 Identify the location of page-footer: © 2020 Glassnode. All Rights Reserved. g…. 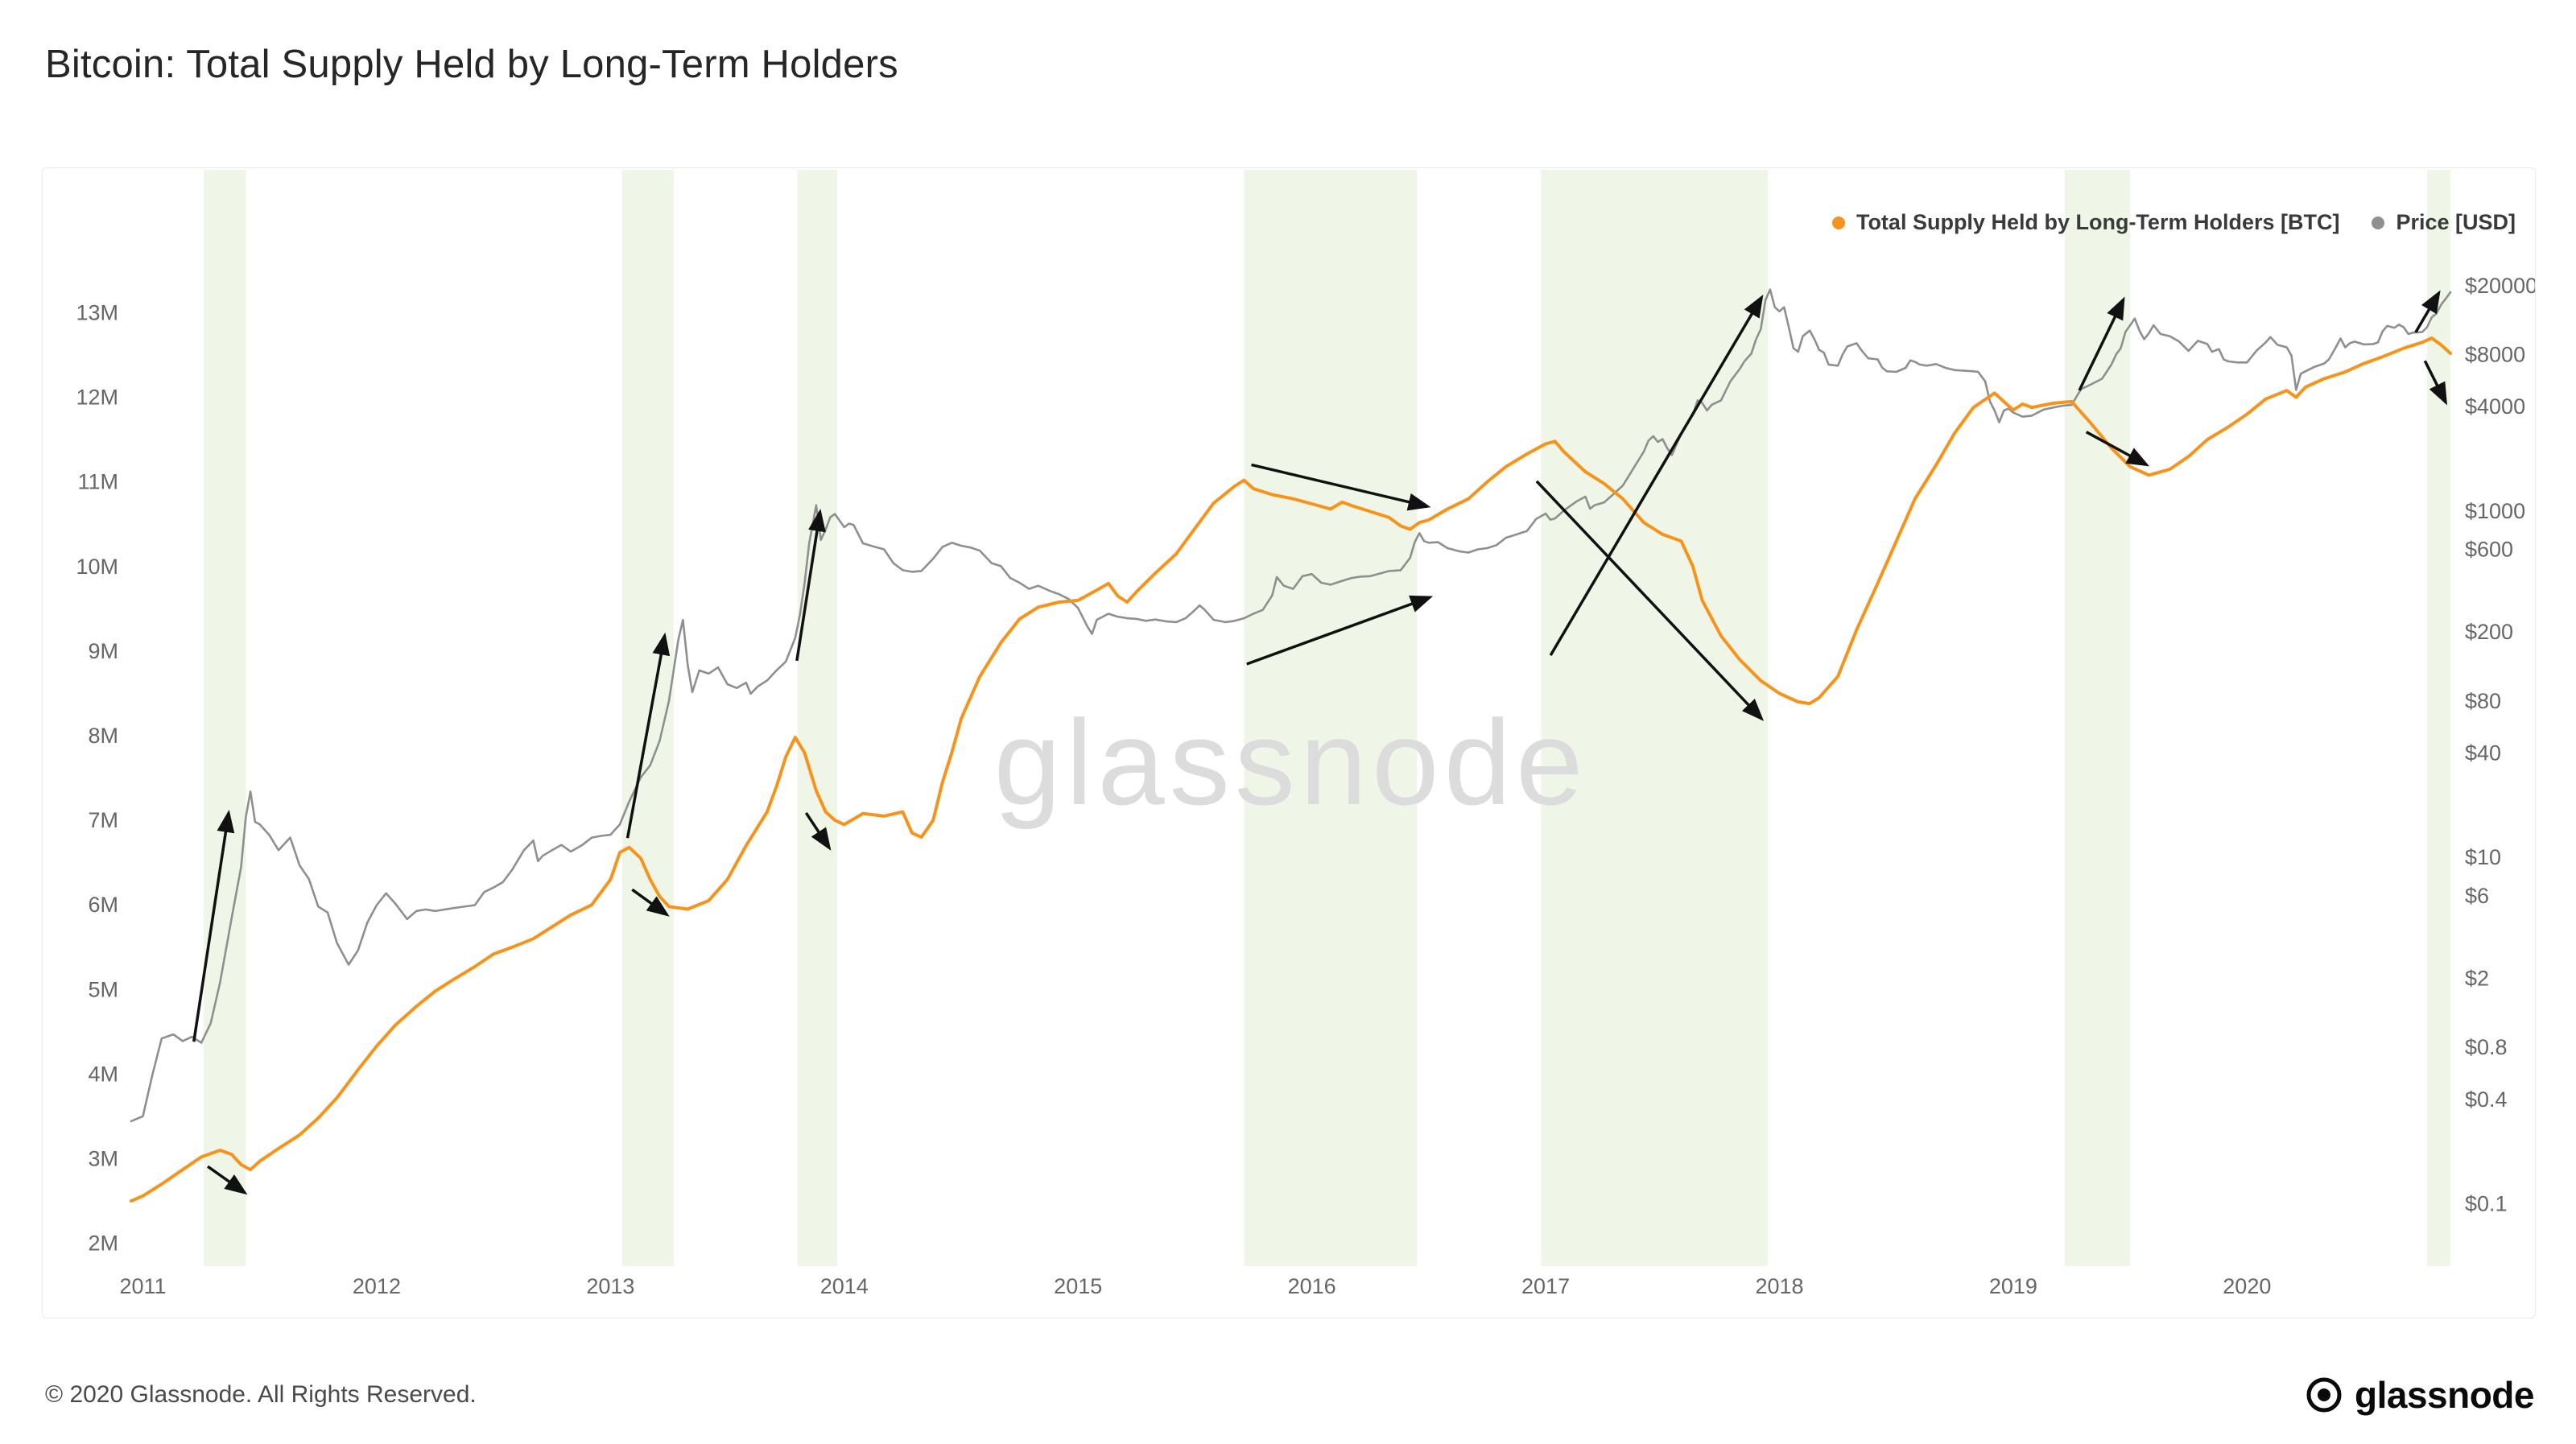
(1290, 1395).